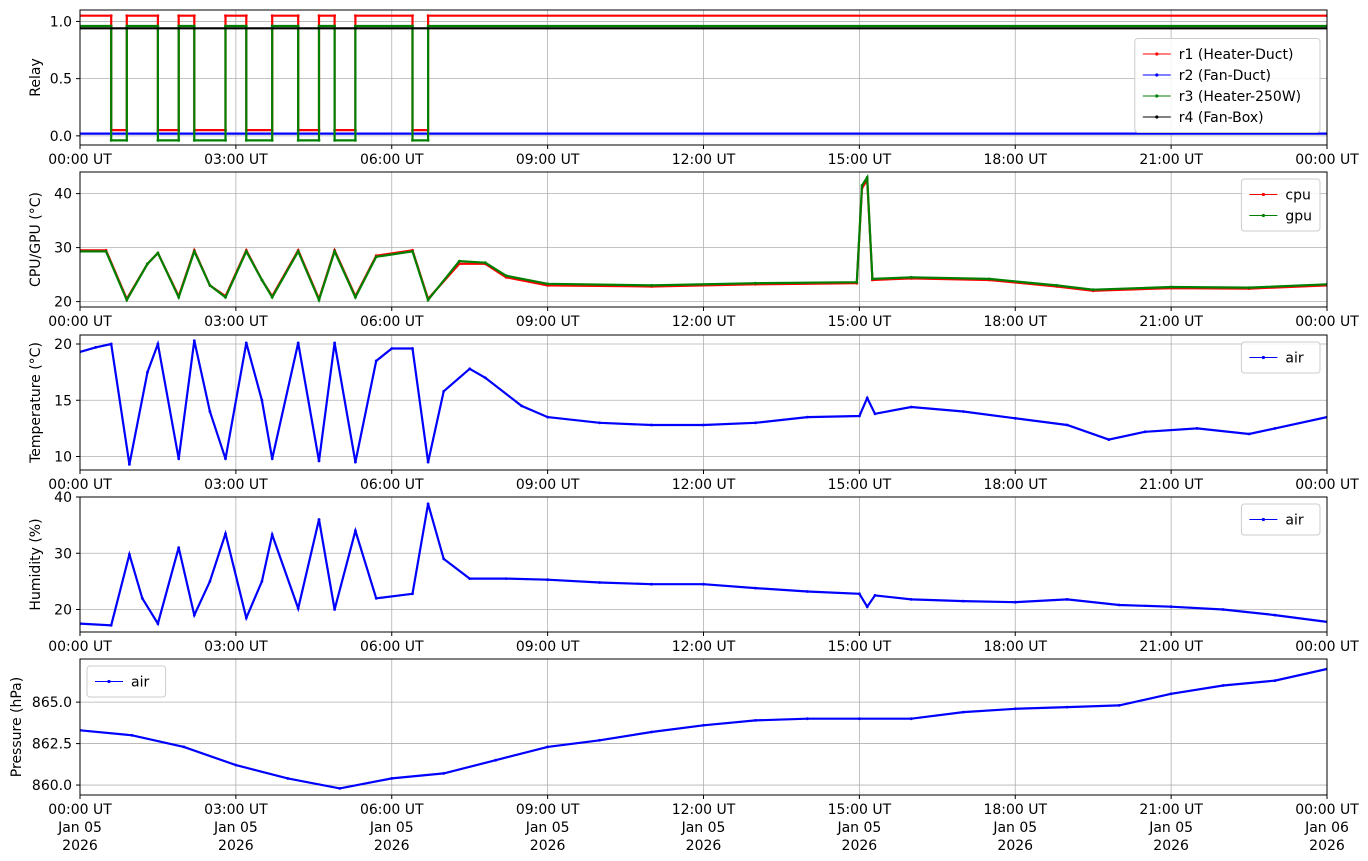  Describe the element at coordinates (63, 498) in the screenshot. I see `y-tick-label: 40` at that location.